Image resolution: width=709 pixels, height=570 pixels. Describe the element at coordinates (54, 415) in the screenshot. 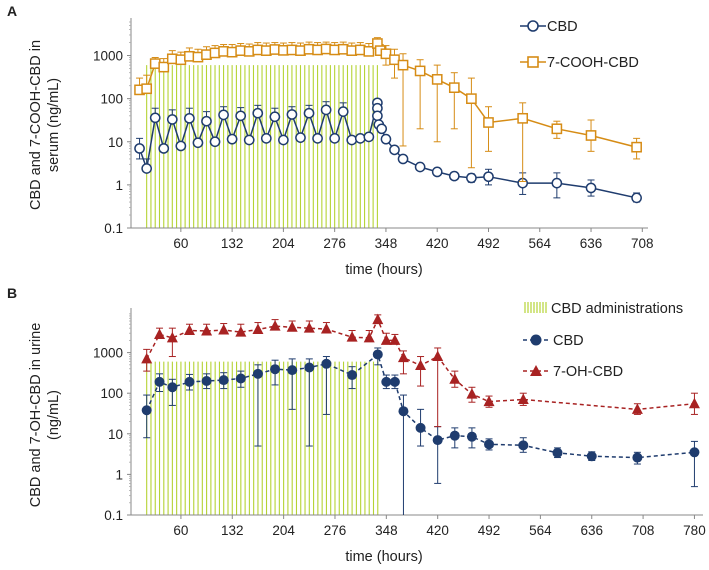

I see `panel-b-y-title-line2: (ng/mL)` at that location.